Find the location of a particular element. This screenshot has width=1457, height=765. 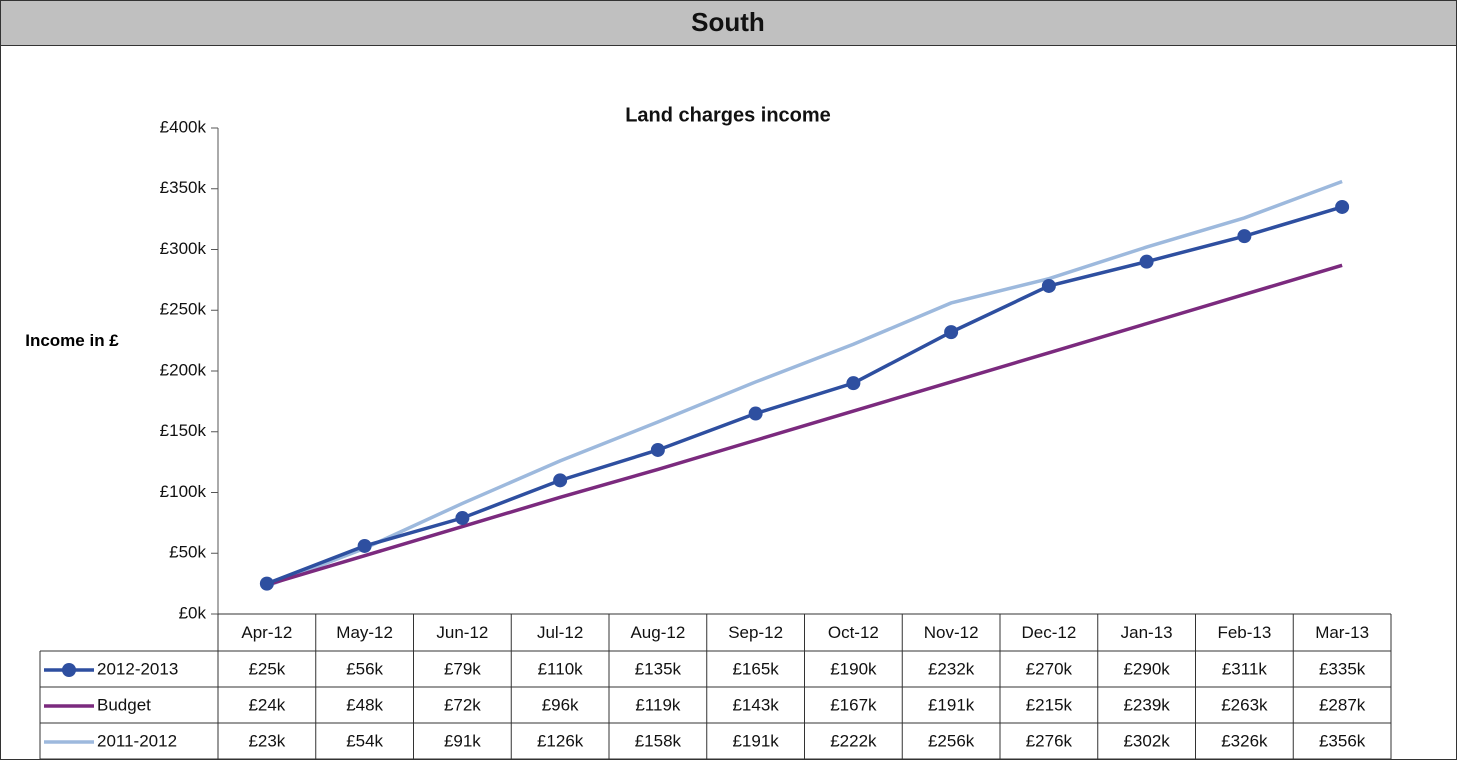

table-value: £302k is located at coordinates (1146, 740).